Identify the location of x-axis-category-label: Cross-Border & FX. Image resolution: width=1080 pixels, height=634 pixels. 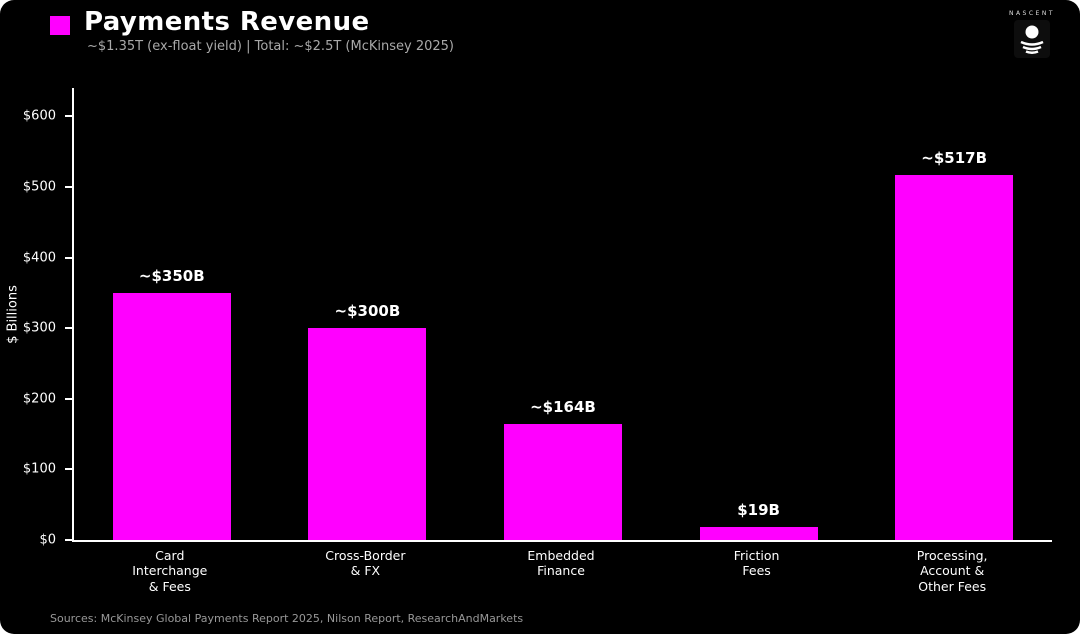
(365, 563).